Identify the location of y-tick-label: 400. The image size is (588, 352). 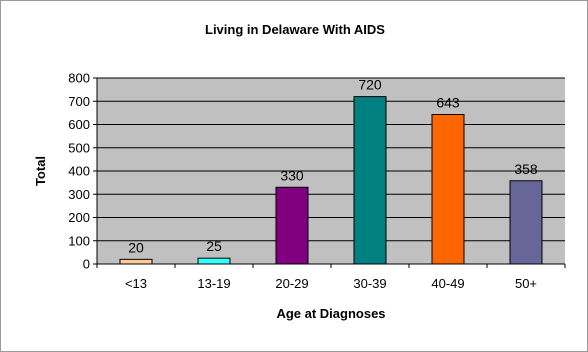
(79, 171).